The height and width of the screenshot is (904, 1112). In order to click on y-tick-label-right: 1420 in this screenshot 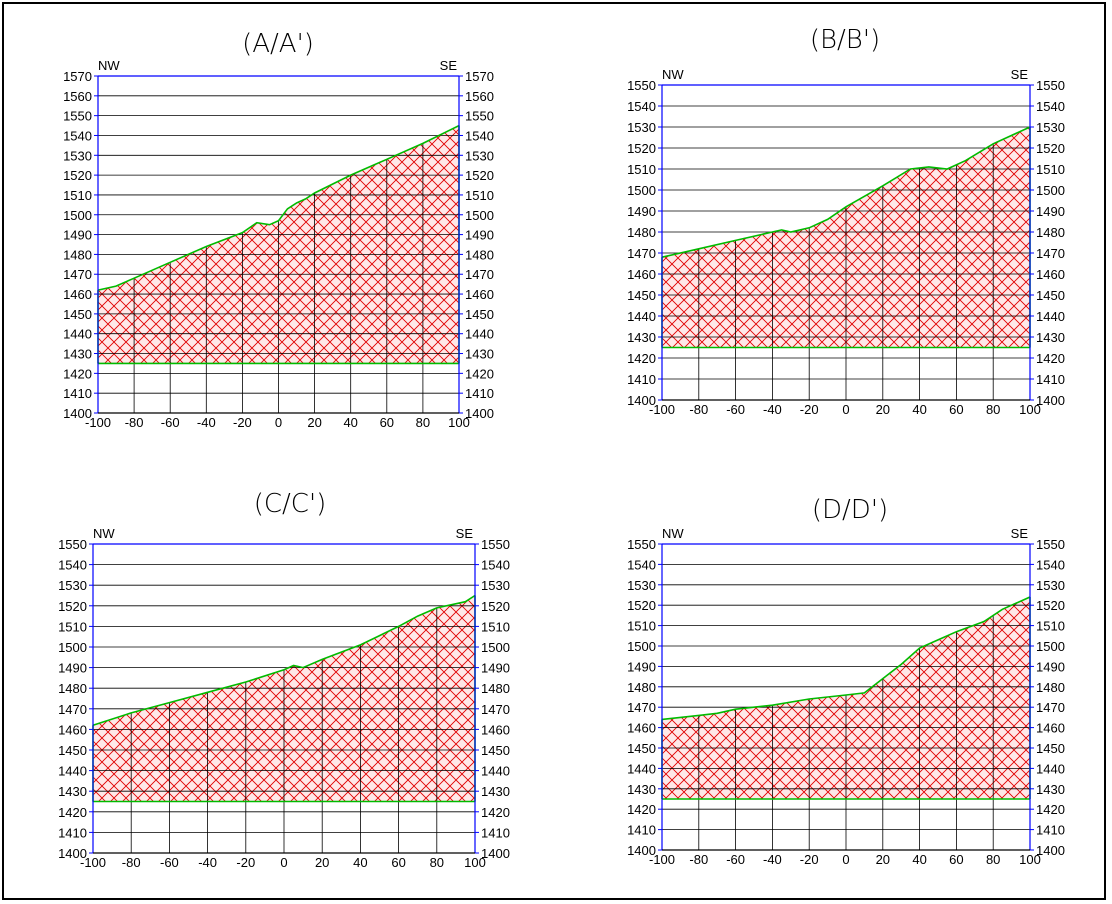, I will do `click(479, 373)`.